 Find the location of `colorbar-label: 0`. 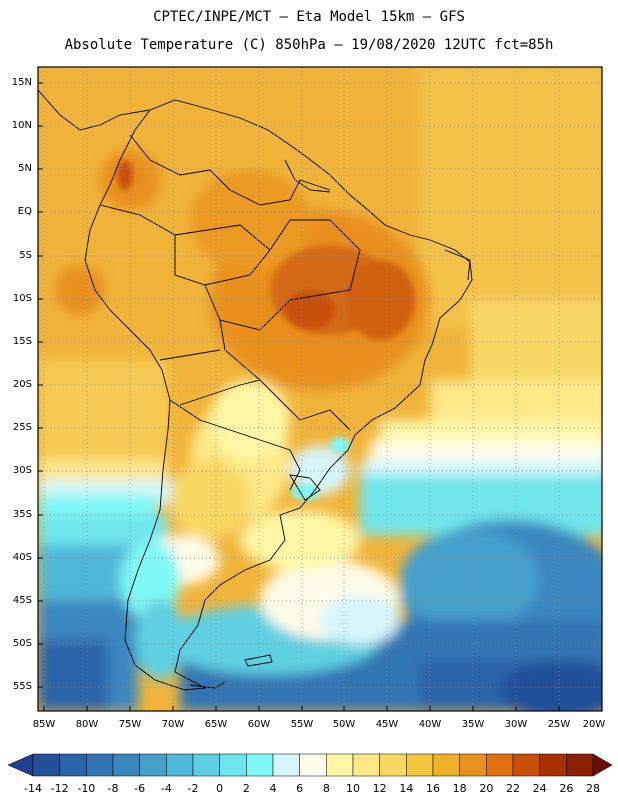

colorbar-label: 0 is located at coordinates (220, 788).